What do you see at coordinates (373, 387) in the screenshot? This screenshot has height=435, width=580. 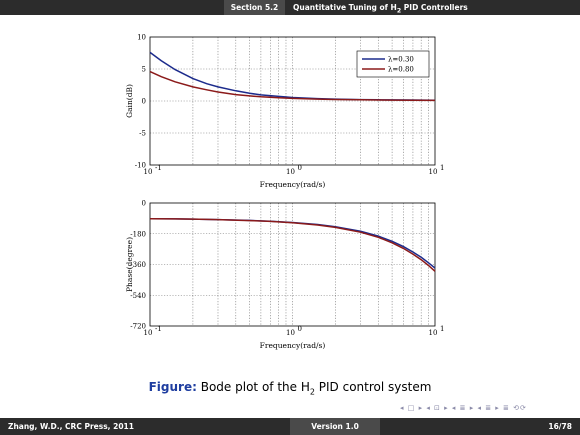 I see `caption-text-rest: PID control system` at bounding box center [373, 387].